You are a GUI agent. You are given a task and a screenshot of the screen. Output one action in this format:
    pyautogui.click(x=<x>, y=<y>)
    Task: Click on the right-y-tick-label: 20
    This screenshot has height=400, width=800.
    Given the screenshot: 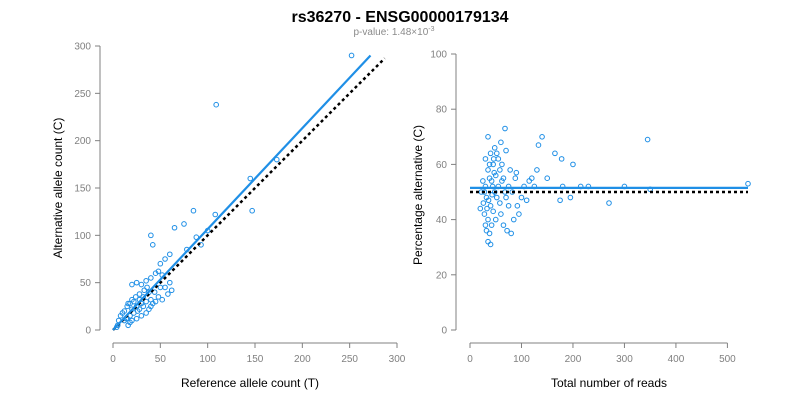 What is the action you would take?
    pyautogui.click(x=442, y=275)
    